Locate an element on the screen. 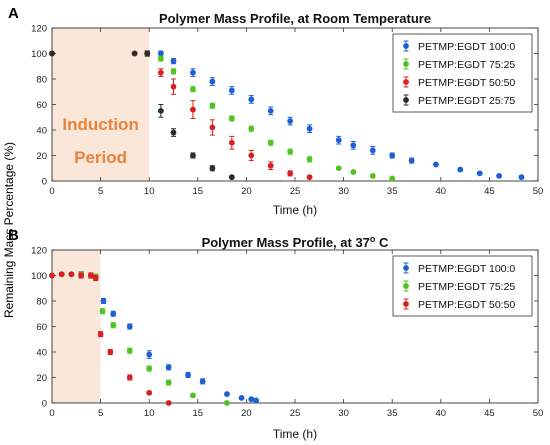  panel-b-legend-entry: PETMP:EGDT 100:0 is located at coordinates (466, 269).